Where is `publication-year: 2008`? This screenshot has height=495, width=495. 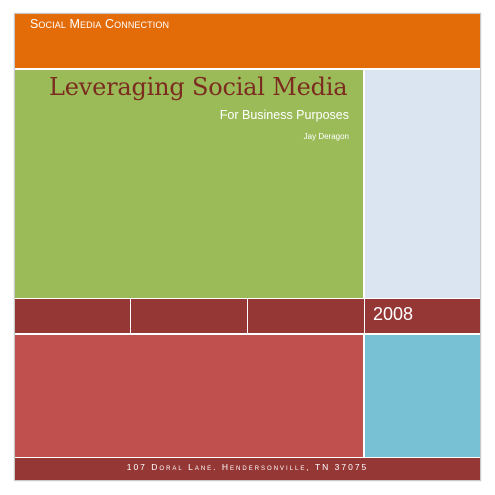 publication-year: 2008 is located at coordinates (393, 314).